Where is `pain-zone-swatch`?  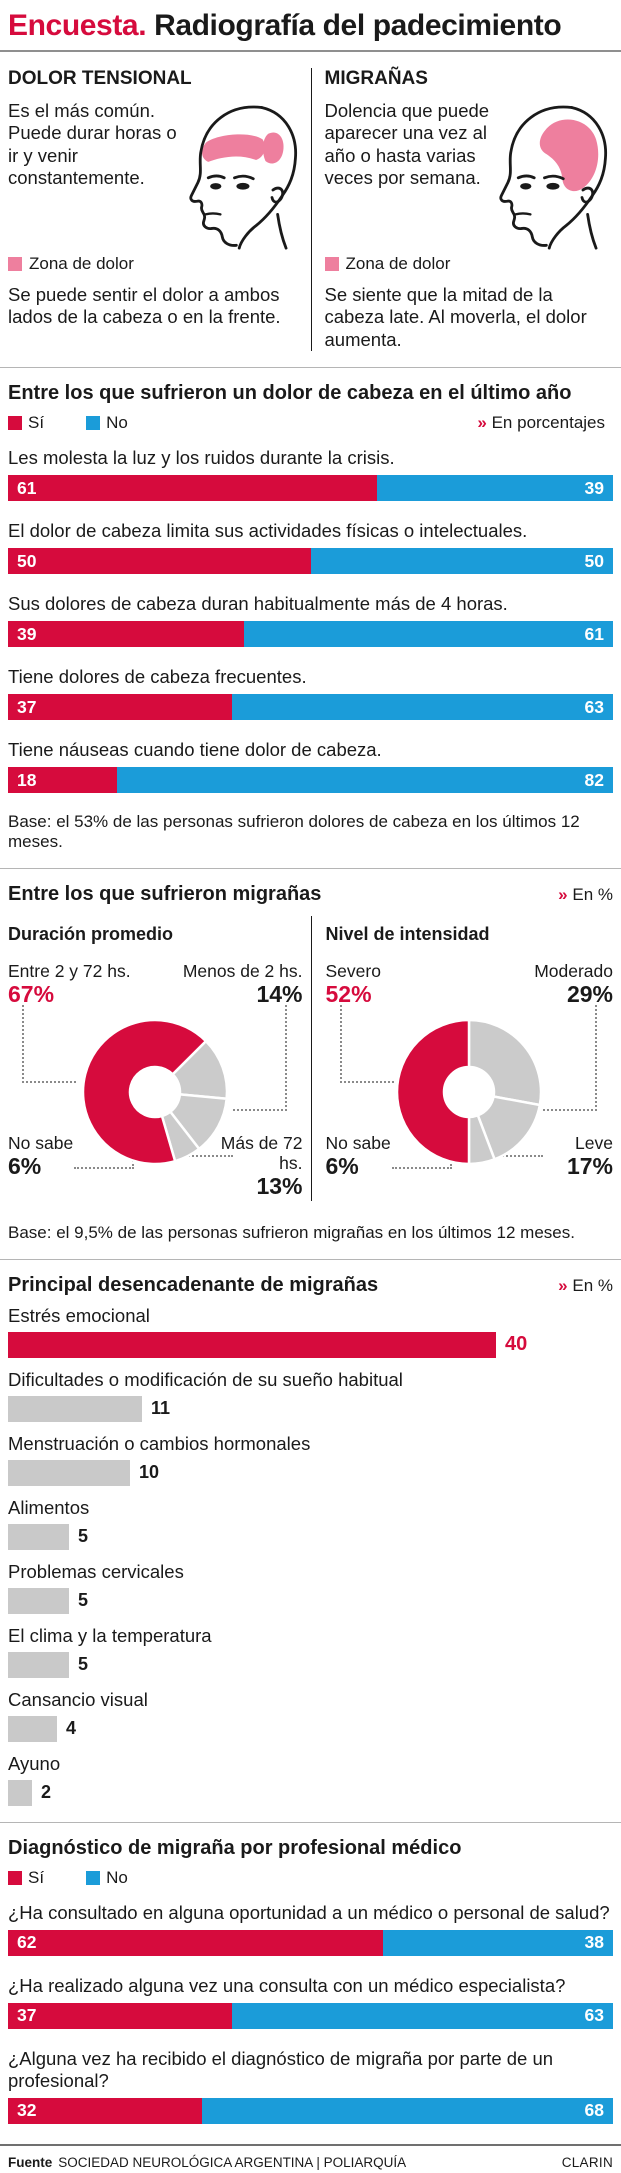 pain-zone-swatch is located at coordinates (332, 264).